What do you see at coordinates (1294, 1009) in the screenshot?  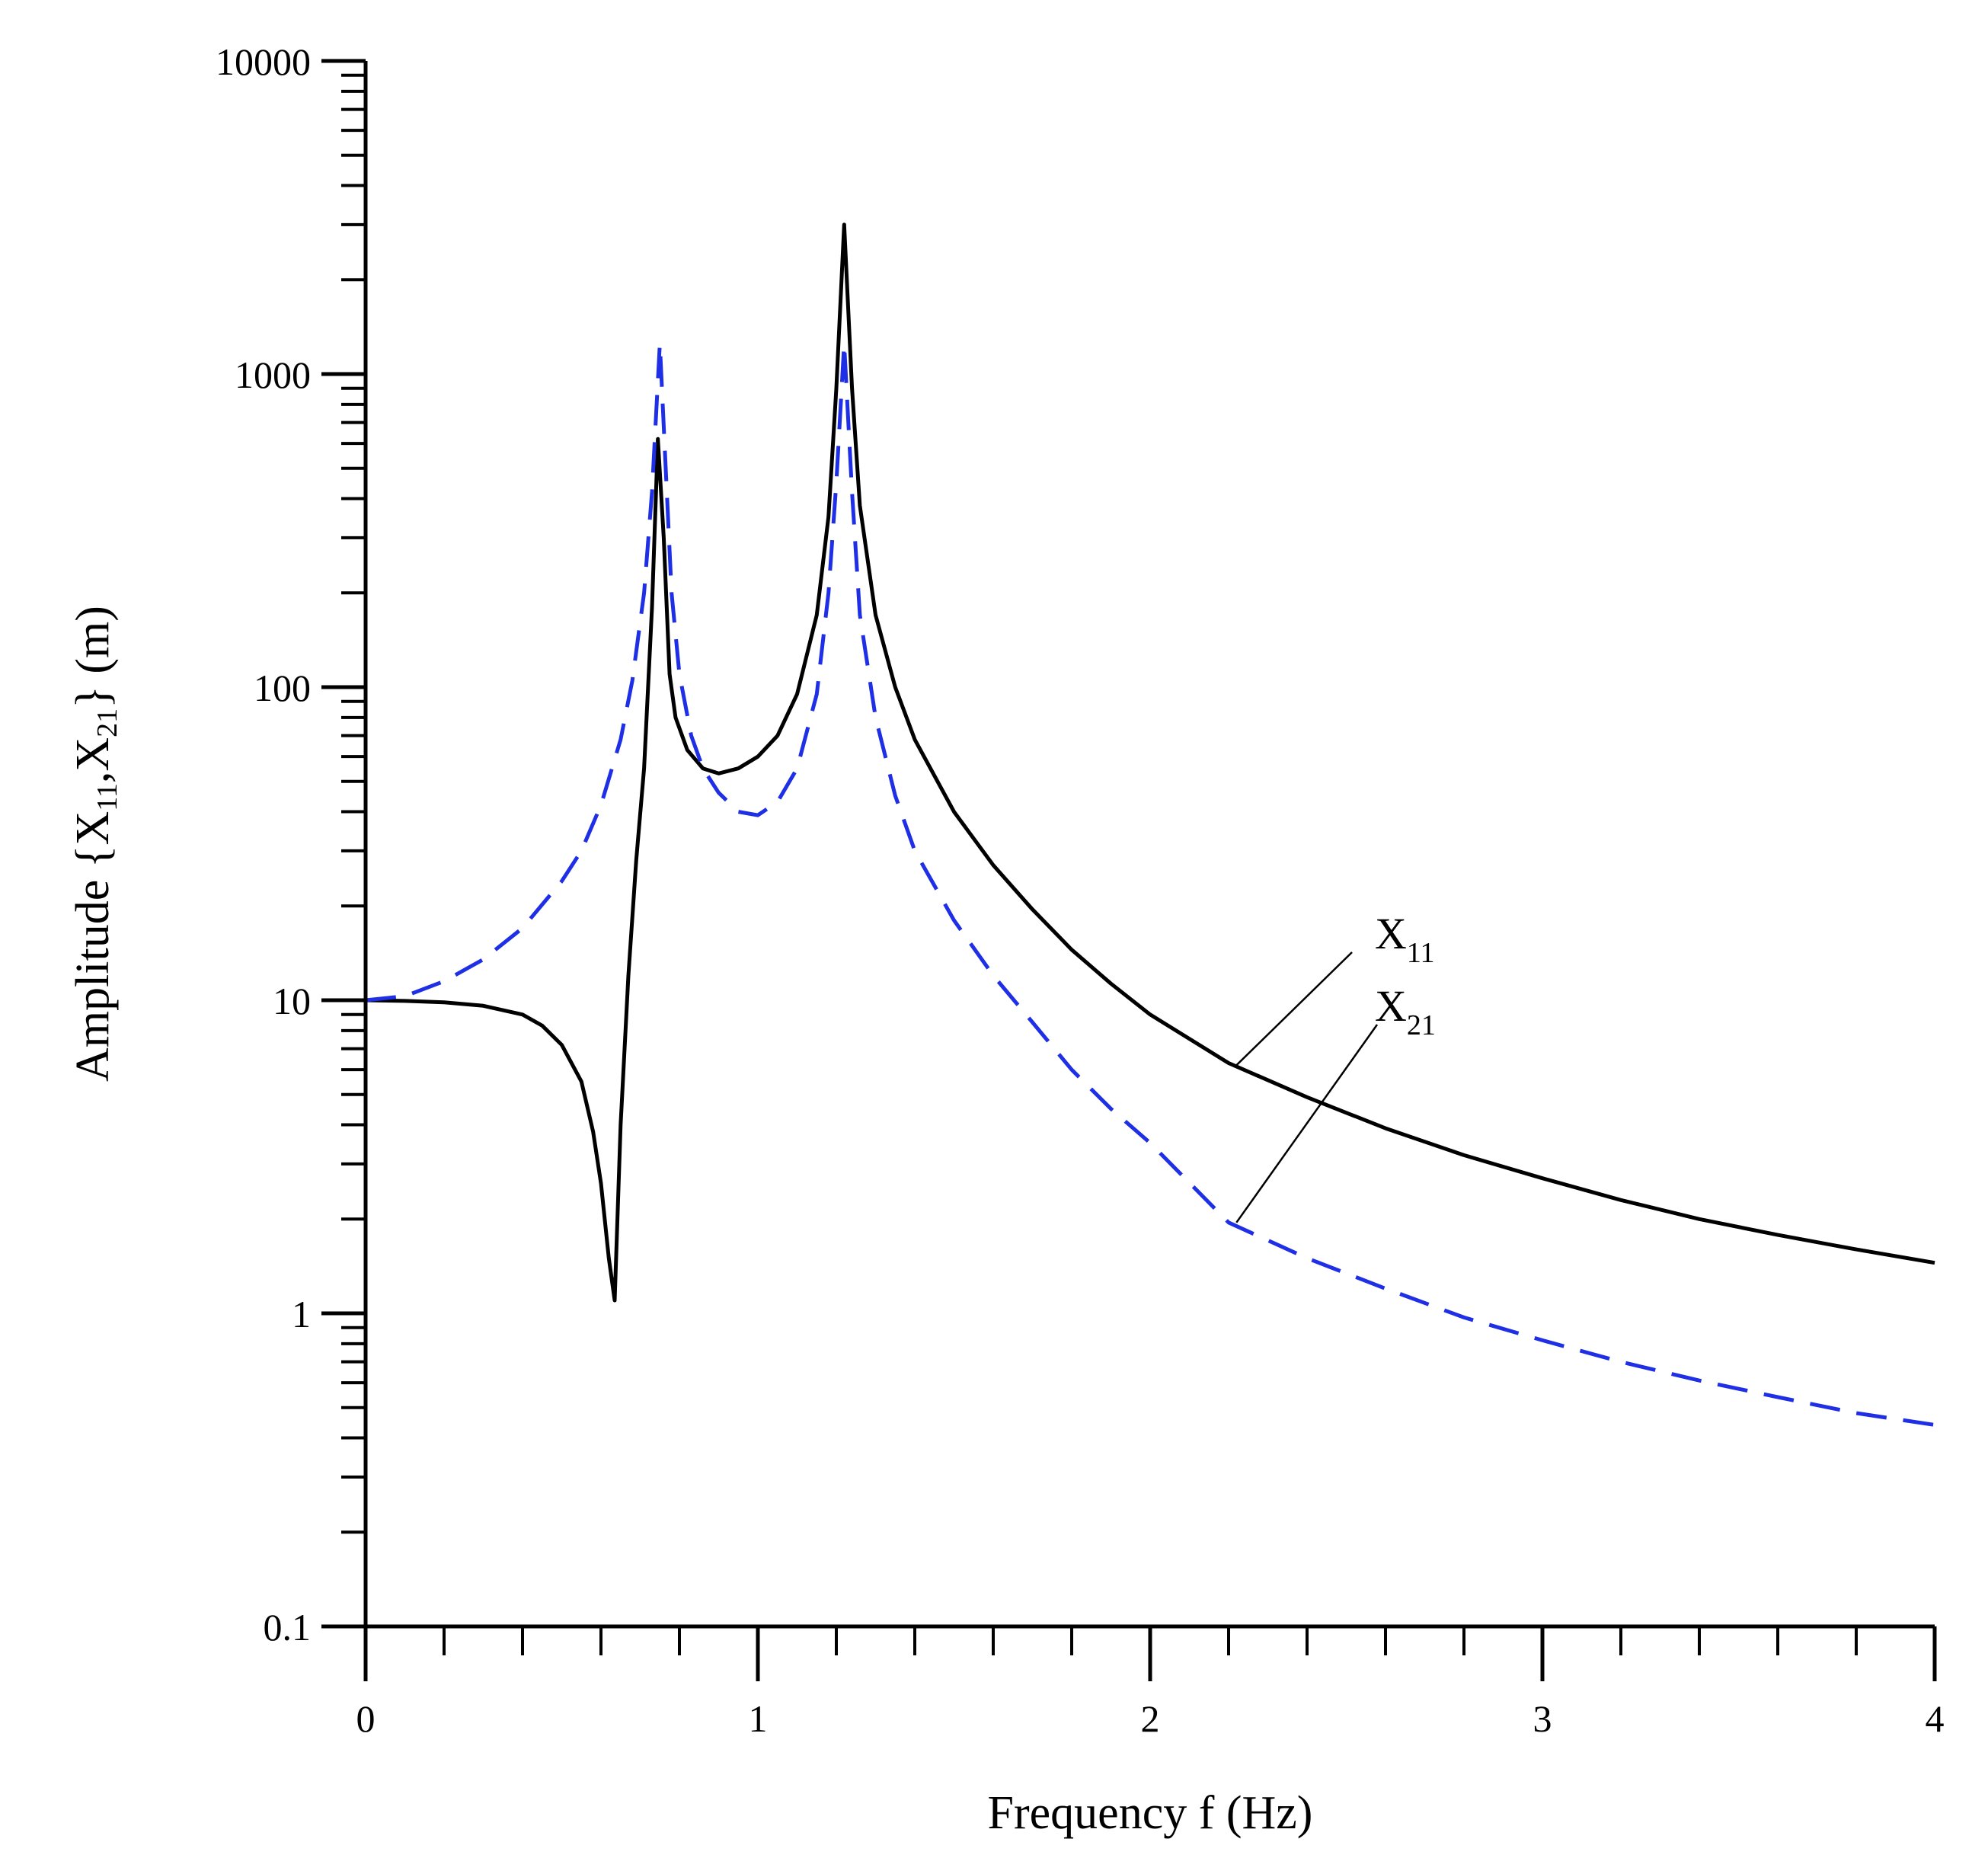 I see `leader-line-x11` at bounding box center [1294, 1009].